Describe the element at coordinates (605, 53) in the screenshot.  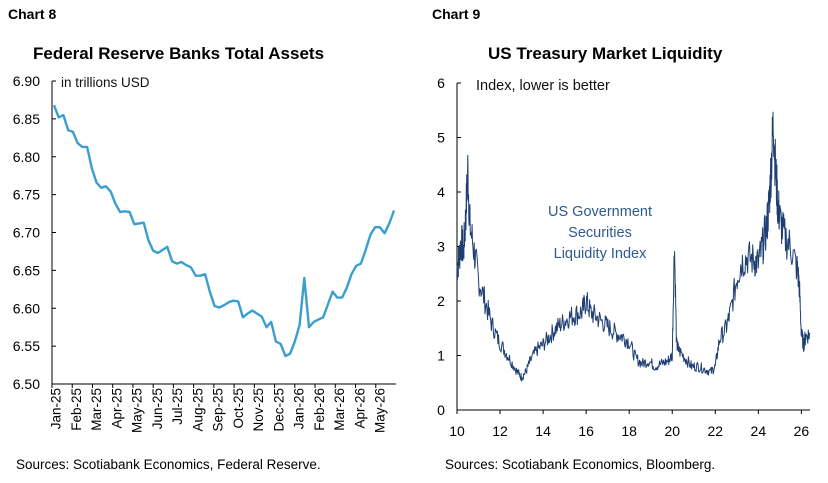
I see `chart-9-title: US Treasury Market Liquidity` at that location.